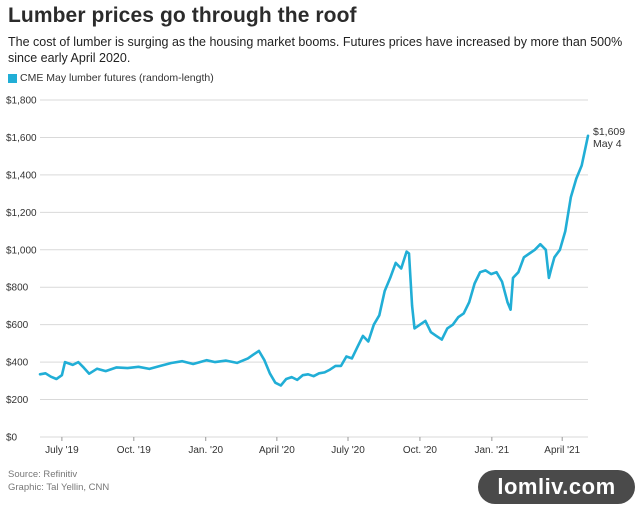 The width and height of the screenshot is (640, 506). What do you see at coordinates (556, 487) in the screenshot?
I see `watermark-badge: lomliv.com` at bounding box center [556, 487].